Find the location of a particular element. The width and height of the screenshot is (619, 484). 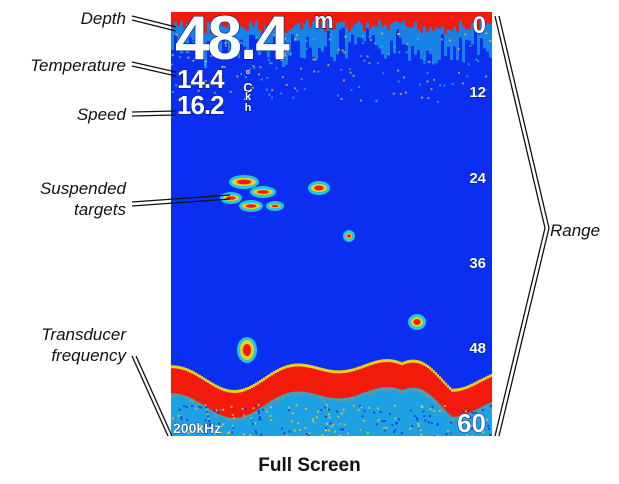

suspended-targets-callout-line2: targets is located at coordinates (100, 209).